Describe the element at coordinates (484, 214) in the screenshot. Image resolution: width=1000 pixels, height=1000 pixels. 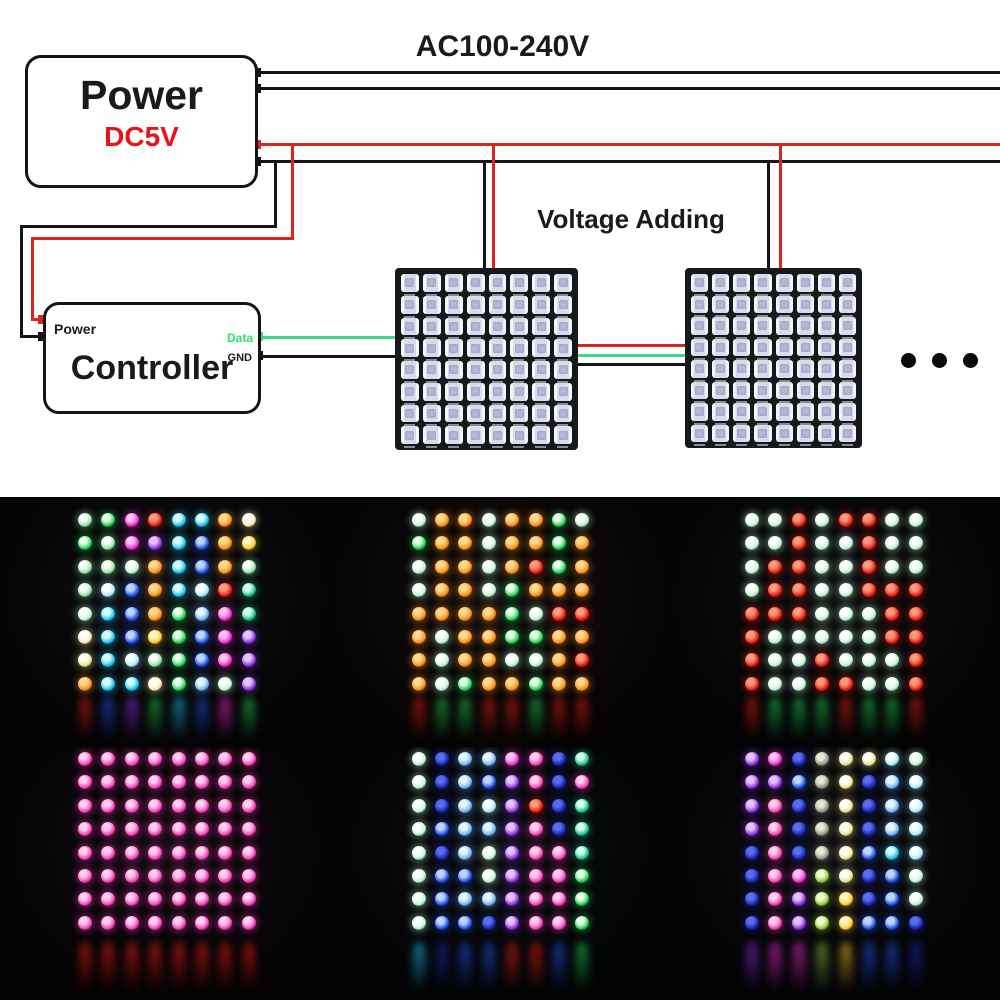
I see `panel1-gnd-drop` at that location.